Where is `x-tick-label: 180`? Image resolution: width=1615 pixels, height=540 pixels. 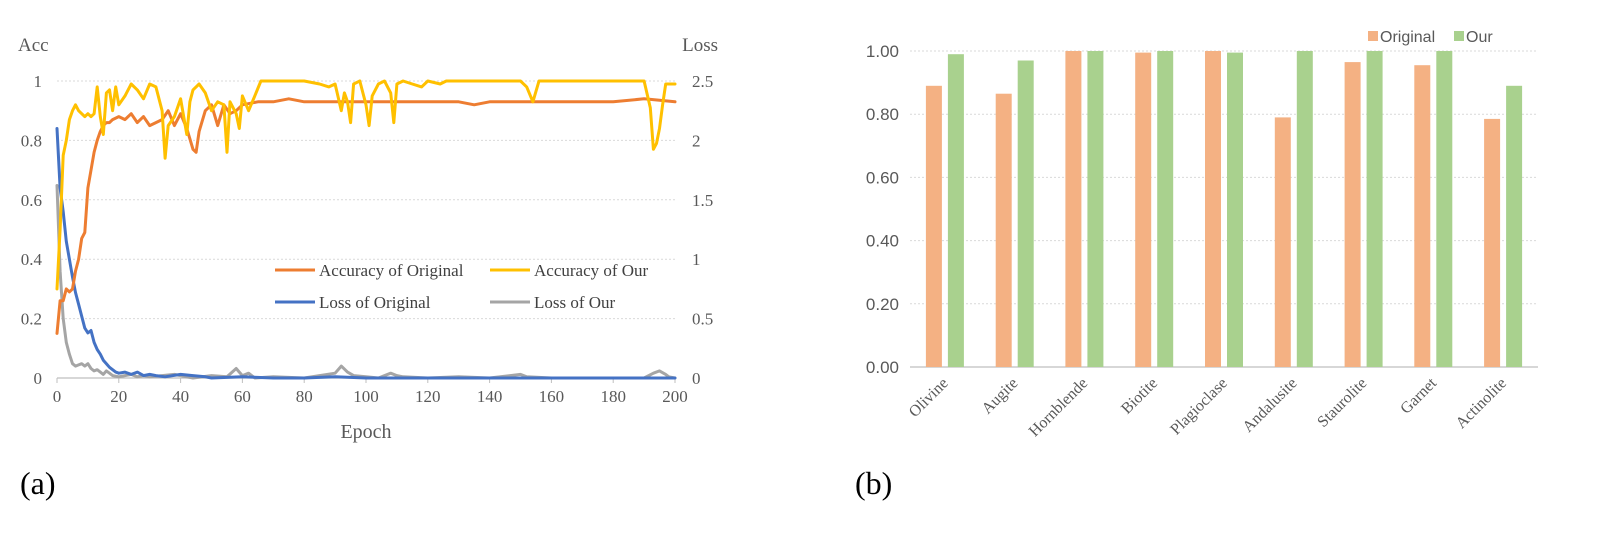 x-tick-label: 180 is located at coordinates (613, 396).